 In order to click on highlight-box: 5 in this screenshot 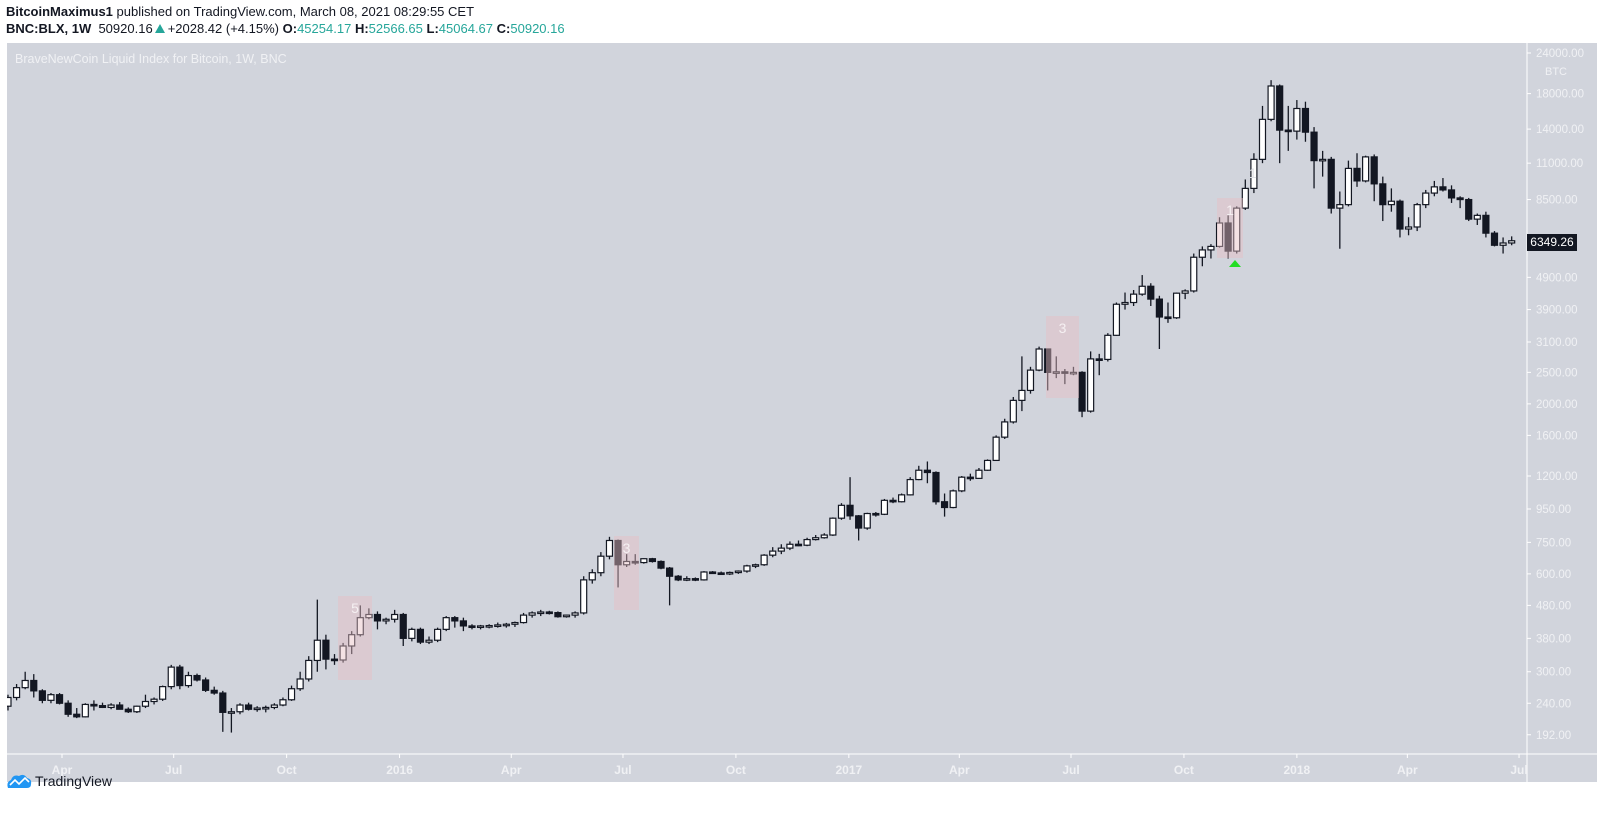, I will do `click(355, 638)`.